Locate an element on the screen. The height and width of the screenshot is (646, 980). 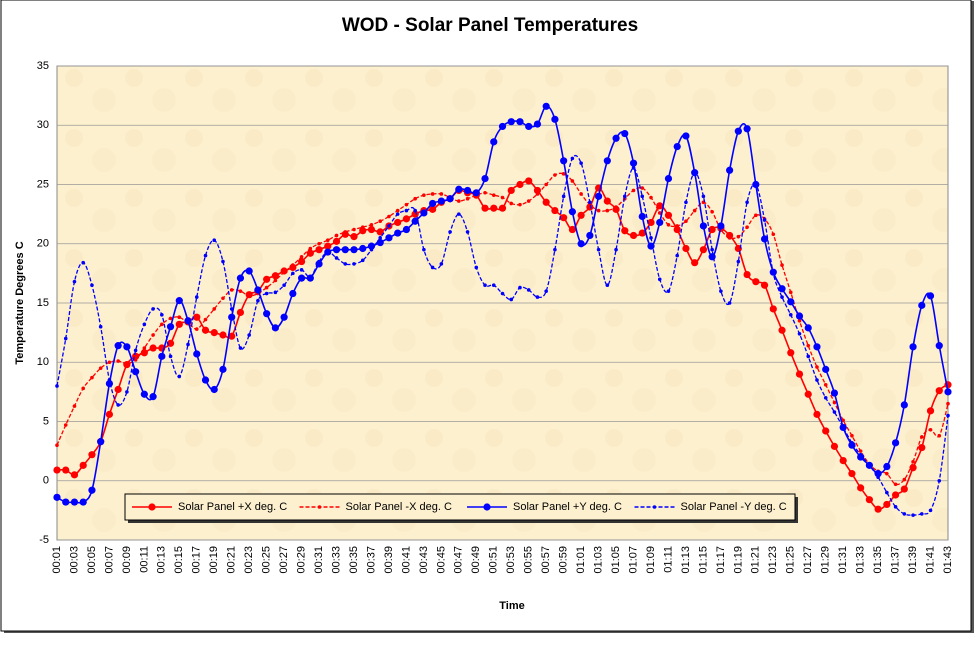
x-tick-label: 01:13 is located at coordinates (686, 560).